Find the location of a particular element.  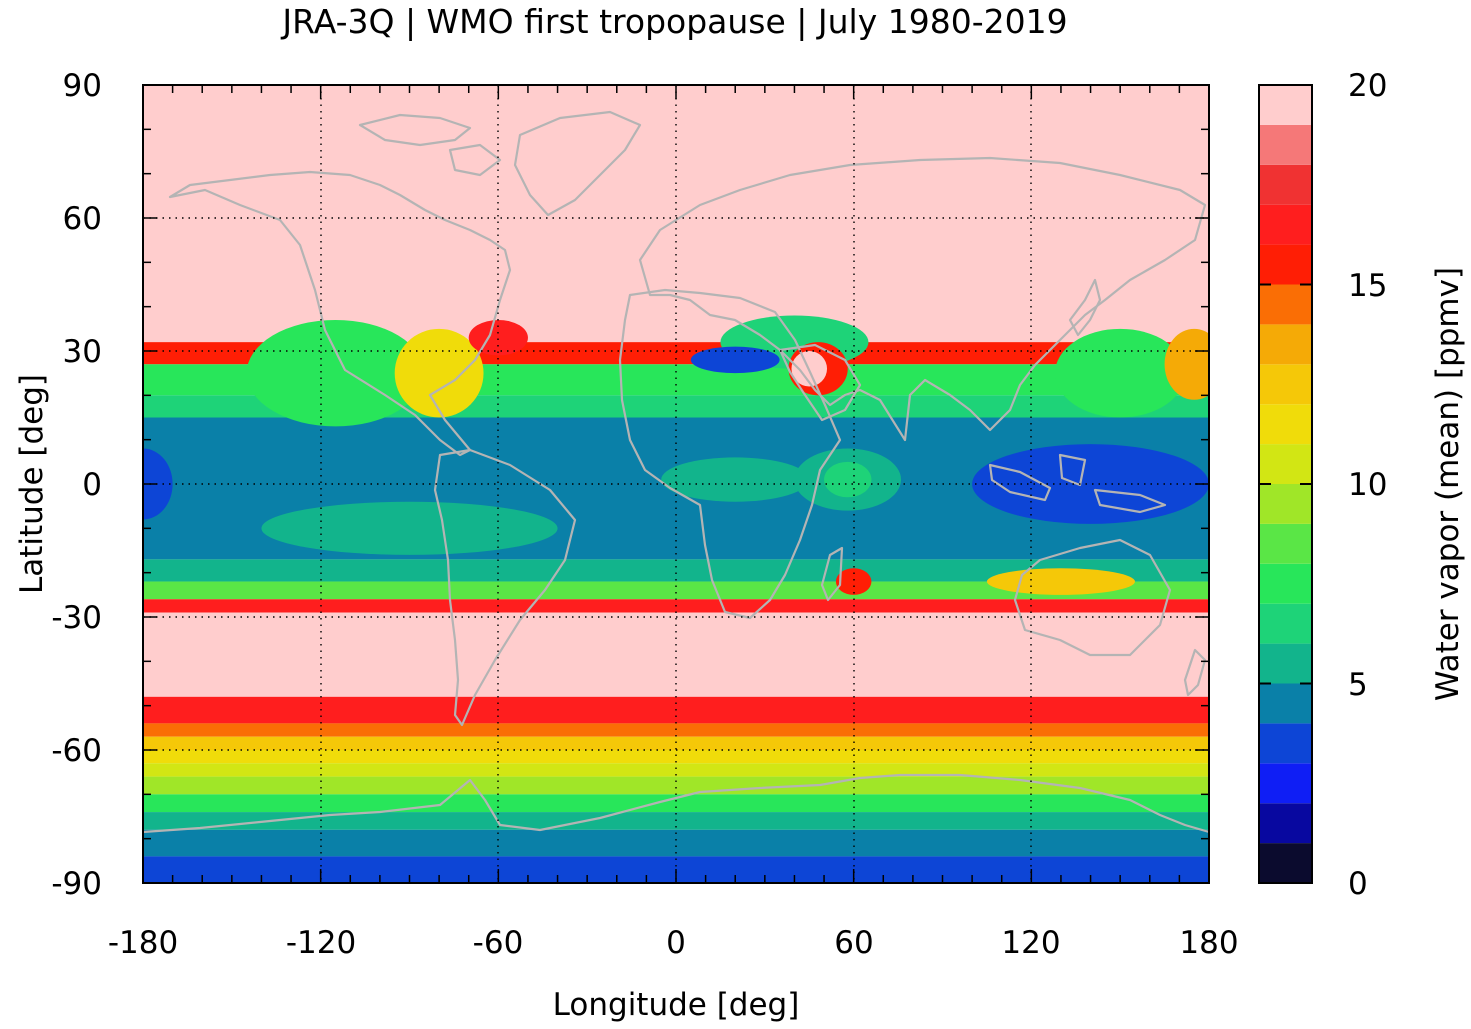

colorbar: 0 5 10 15 20 Water vapor (mean) [ppmv] is located at coordinates (1362, 485).